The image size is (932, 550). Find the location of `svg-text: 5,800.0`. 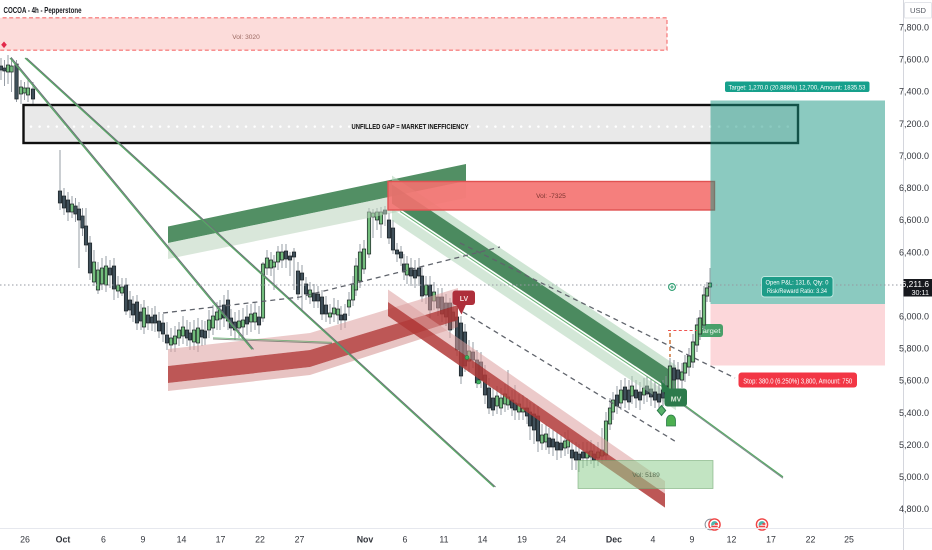

svg-text: 5,800.0 is located at coordinates (914, 349).